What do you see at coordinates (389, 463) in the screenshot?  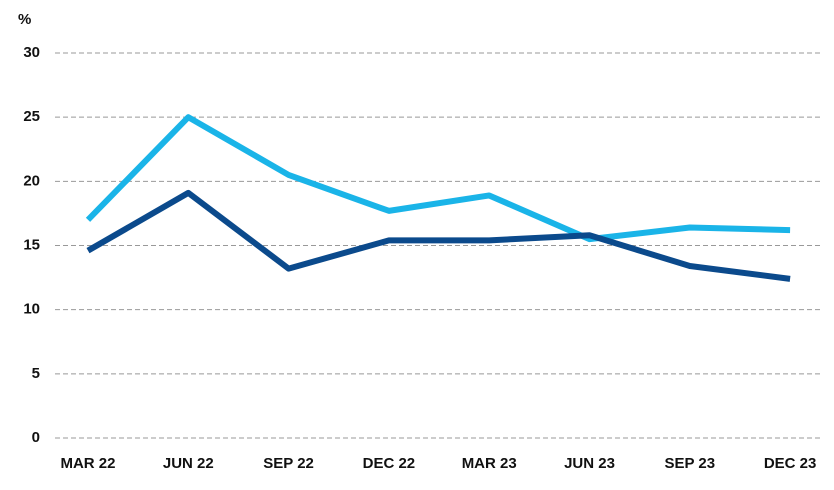 I see `x-tick-label: DEC 22` at bounding box center [389, 463].